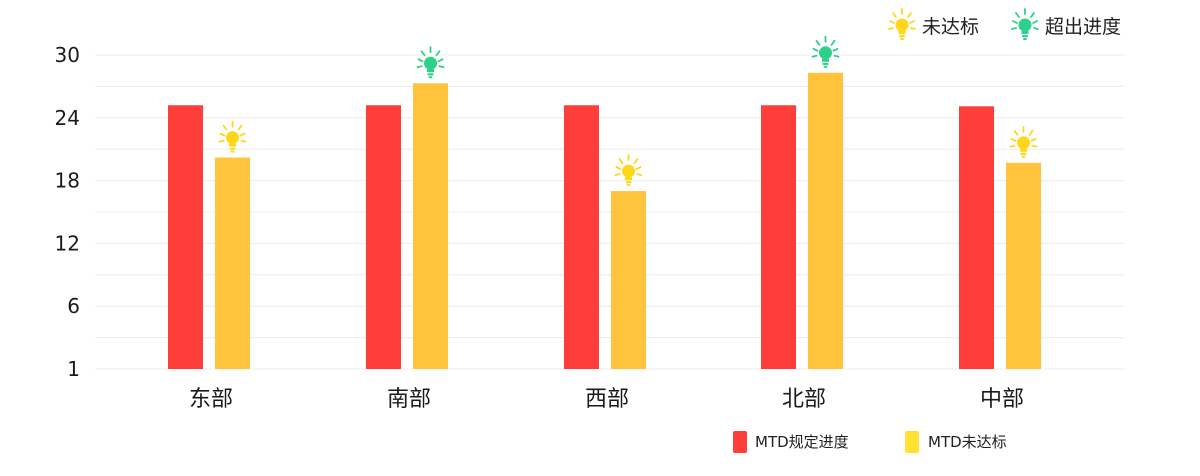 The width and height of the screenshot is (1200, 476). I want to click on x-category-label: 西部, so click(607, 399).